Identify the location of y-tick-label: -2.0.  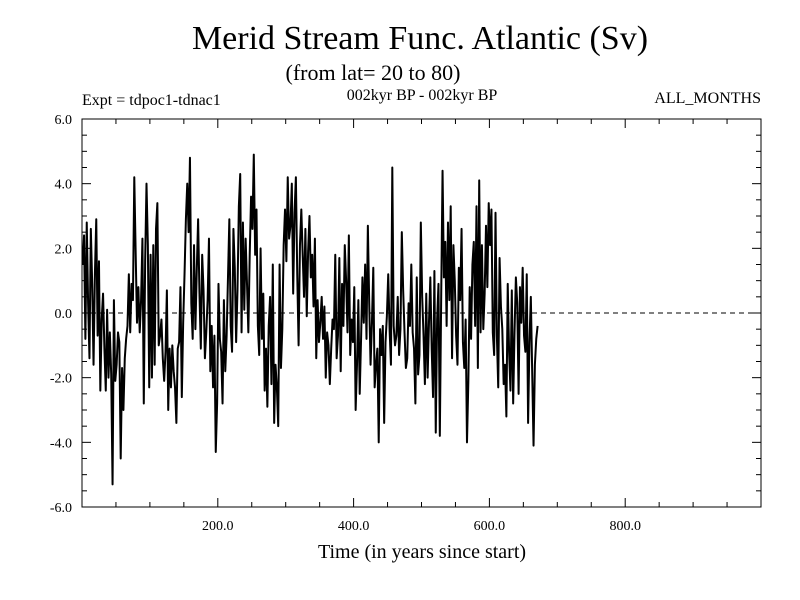
(61, 379).